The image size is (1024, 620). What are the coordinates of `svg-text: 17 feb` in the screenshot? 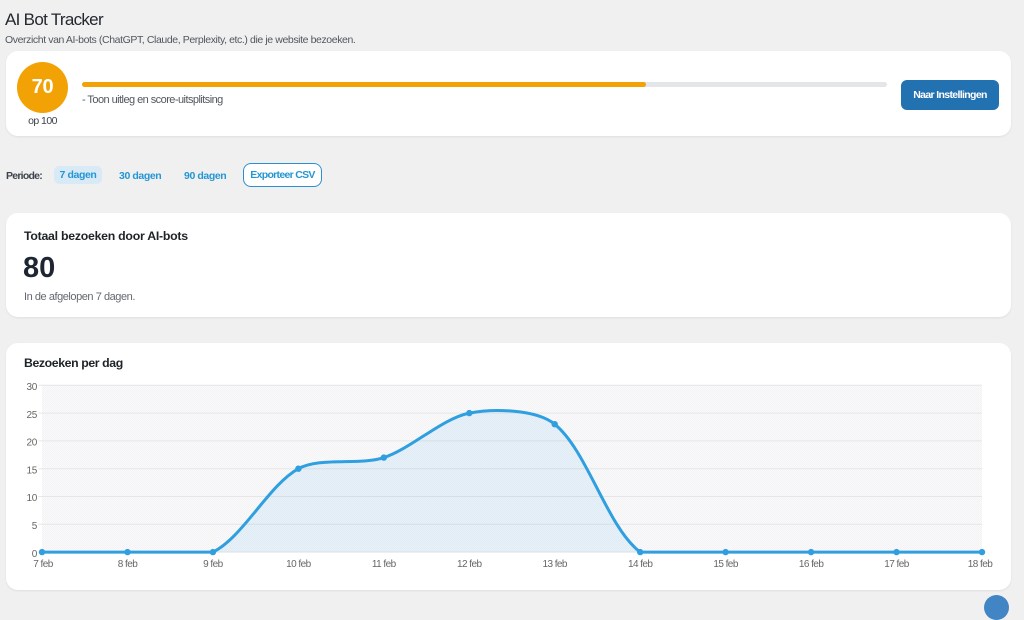 It's located at (896, 564).